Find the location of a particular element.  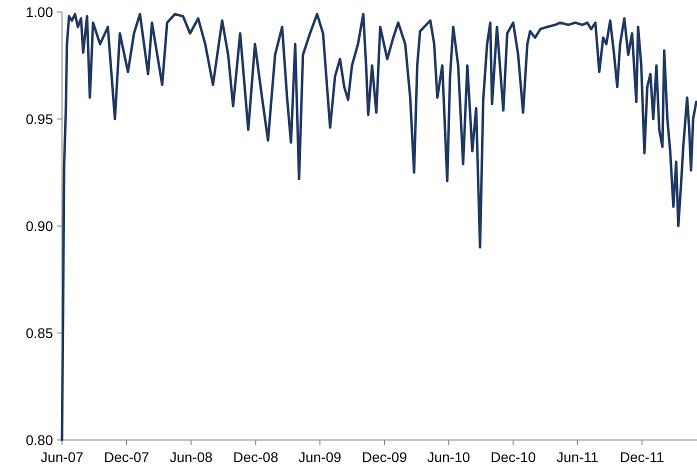

y-tick-label: 0.90 is located at coordinates (40, 226).